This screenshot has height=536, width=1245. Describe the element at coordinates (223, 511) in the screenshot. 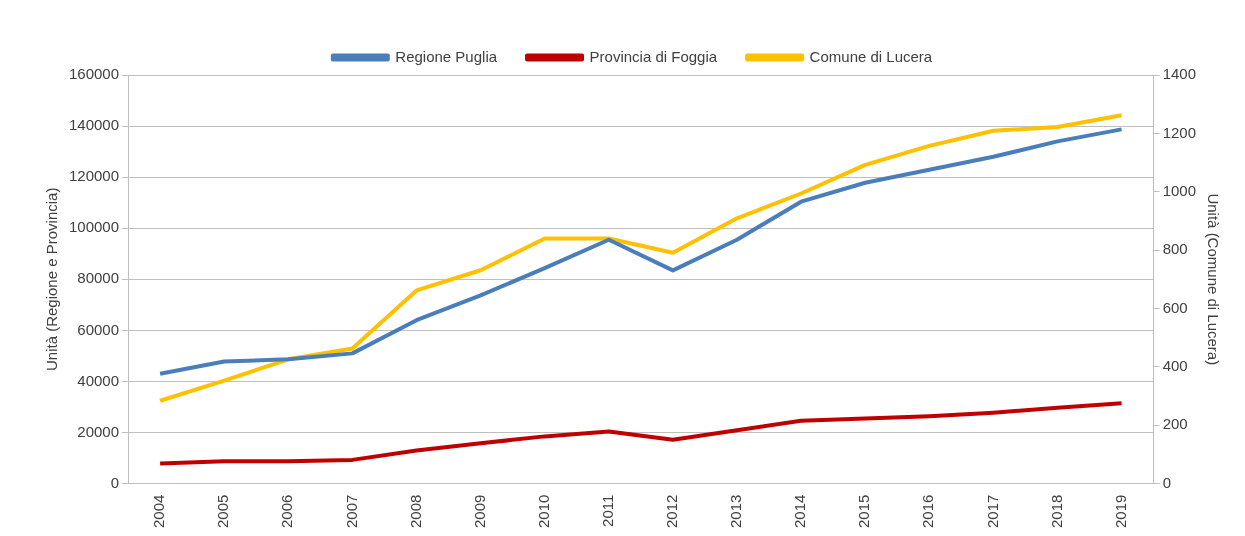

I see `x-tick-label: 2005` at that location.